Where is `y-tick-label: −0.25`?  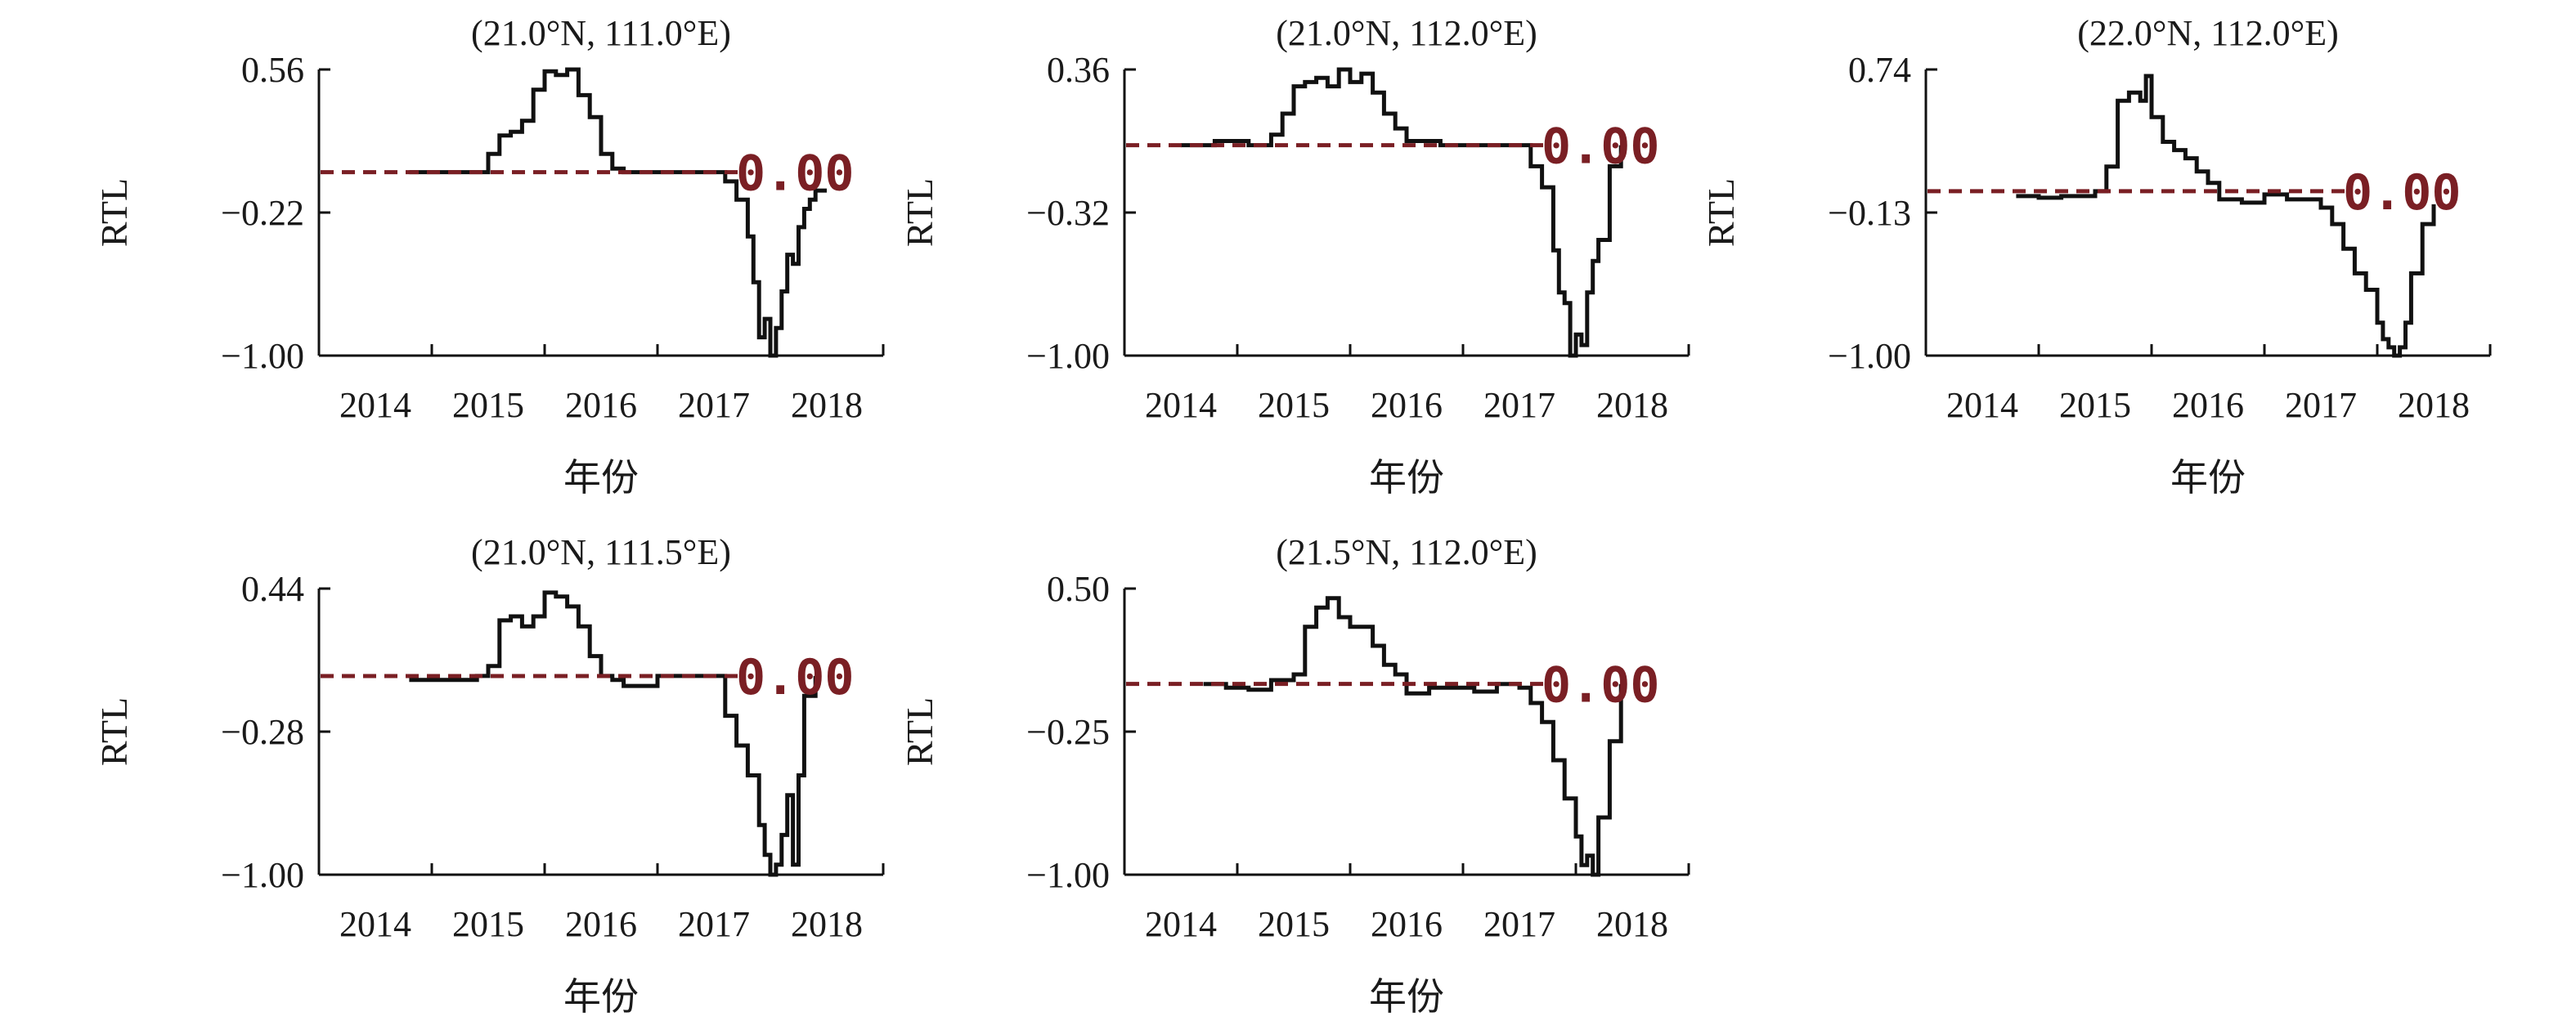
y-tick-label: −0.25 is located at coordinates (1068, 732).